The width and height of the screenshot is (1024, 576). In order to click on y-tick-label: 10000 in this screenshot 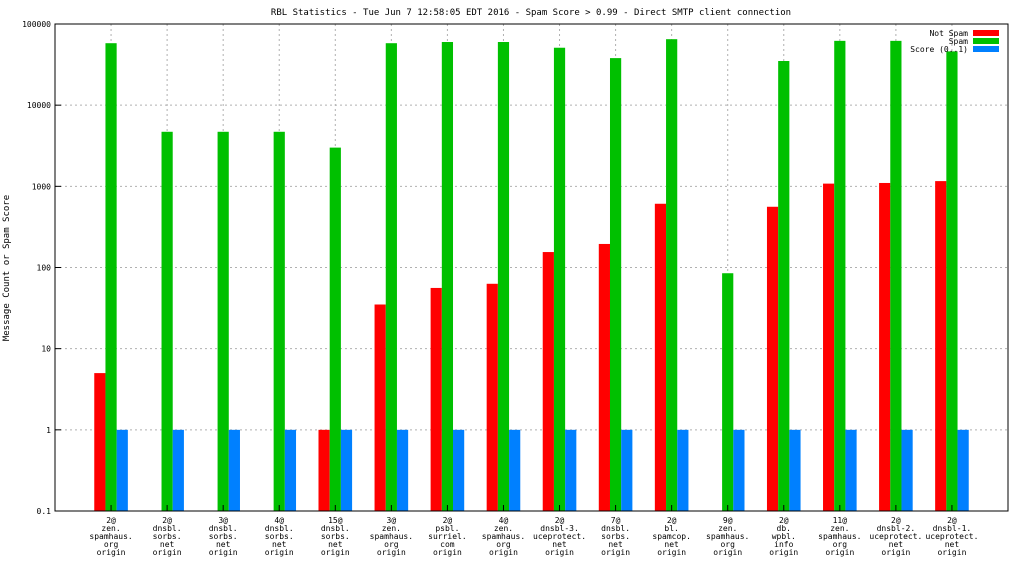, I will do `click(39, 105)`.